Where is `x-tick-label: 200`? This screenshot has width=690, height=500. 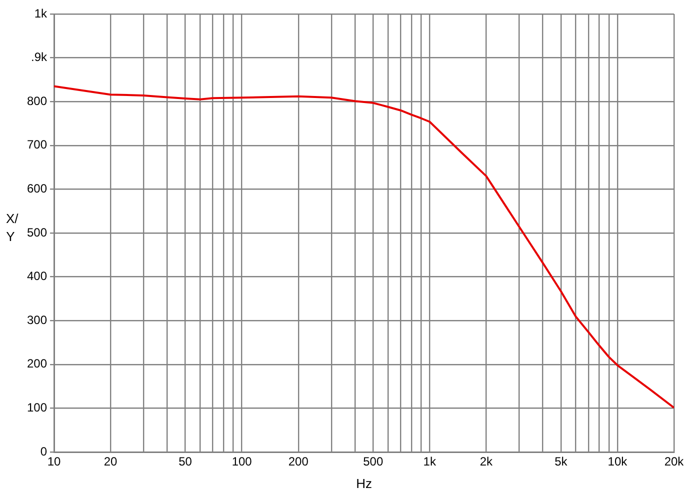
x-tick-label: 200 is located at coordinates (298, 461).